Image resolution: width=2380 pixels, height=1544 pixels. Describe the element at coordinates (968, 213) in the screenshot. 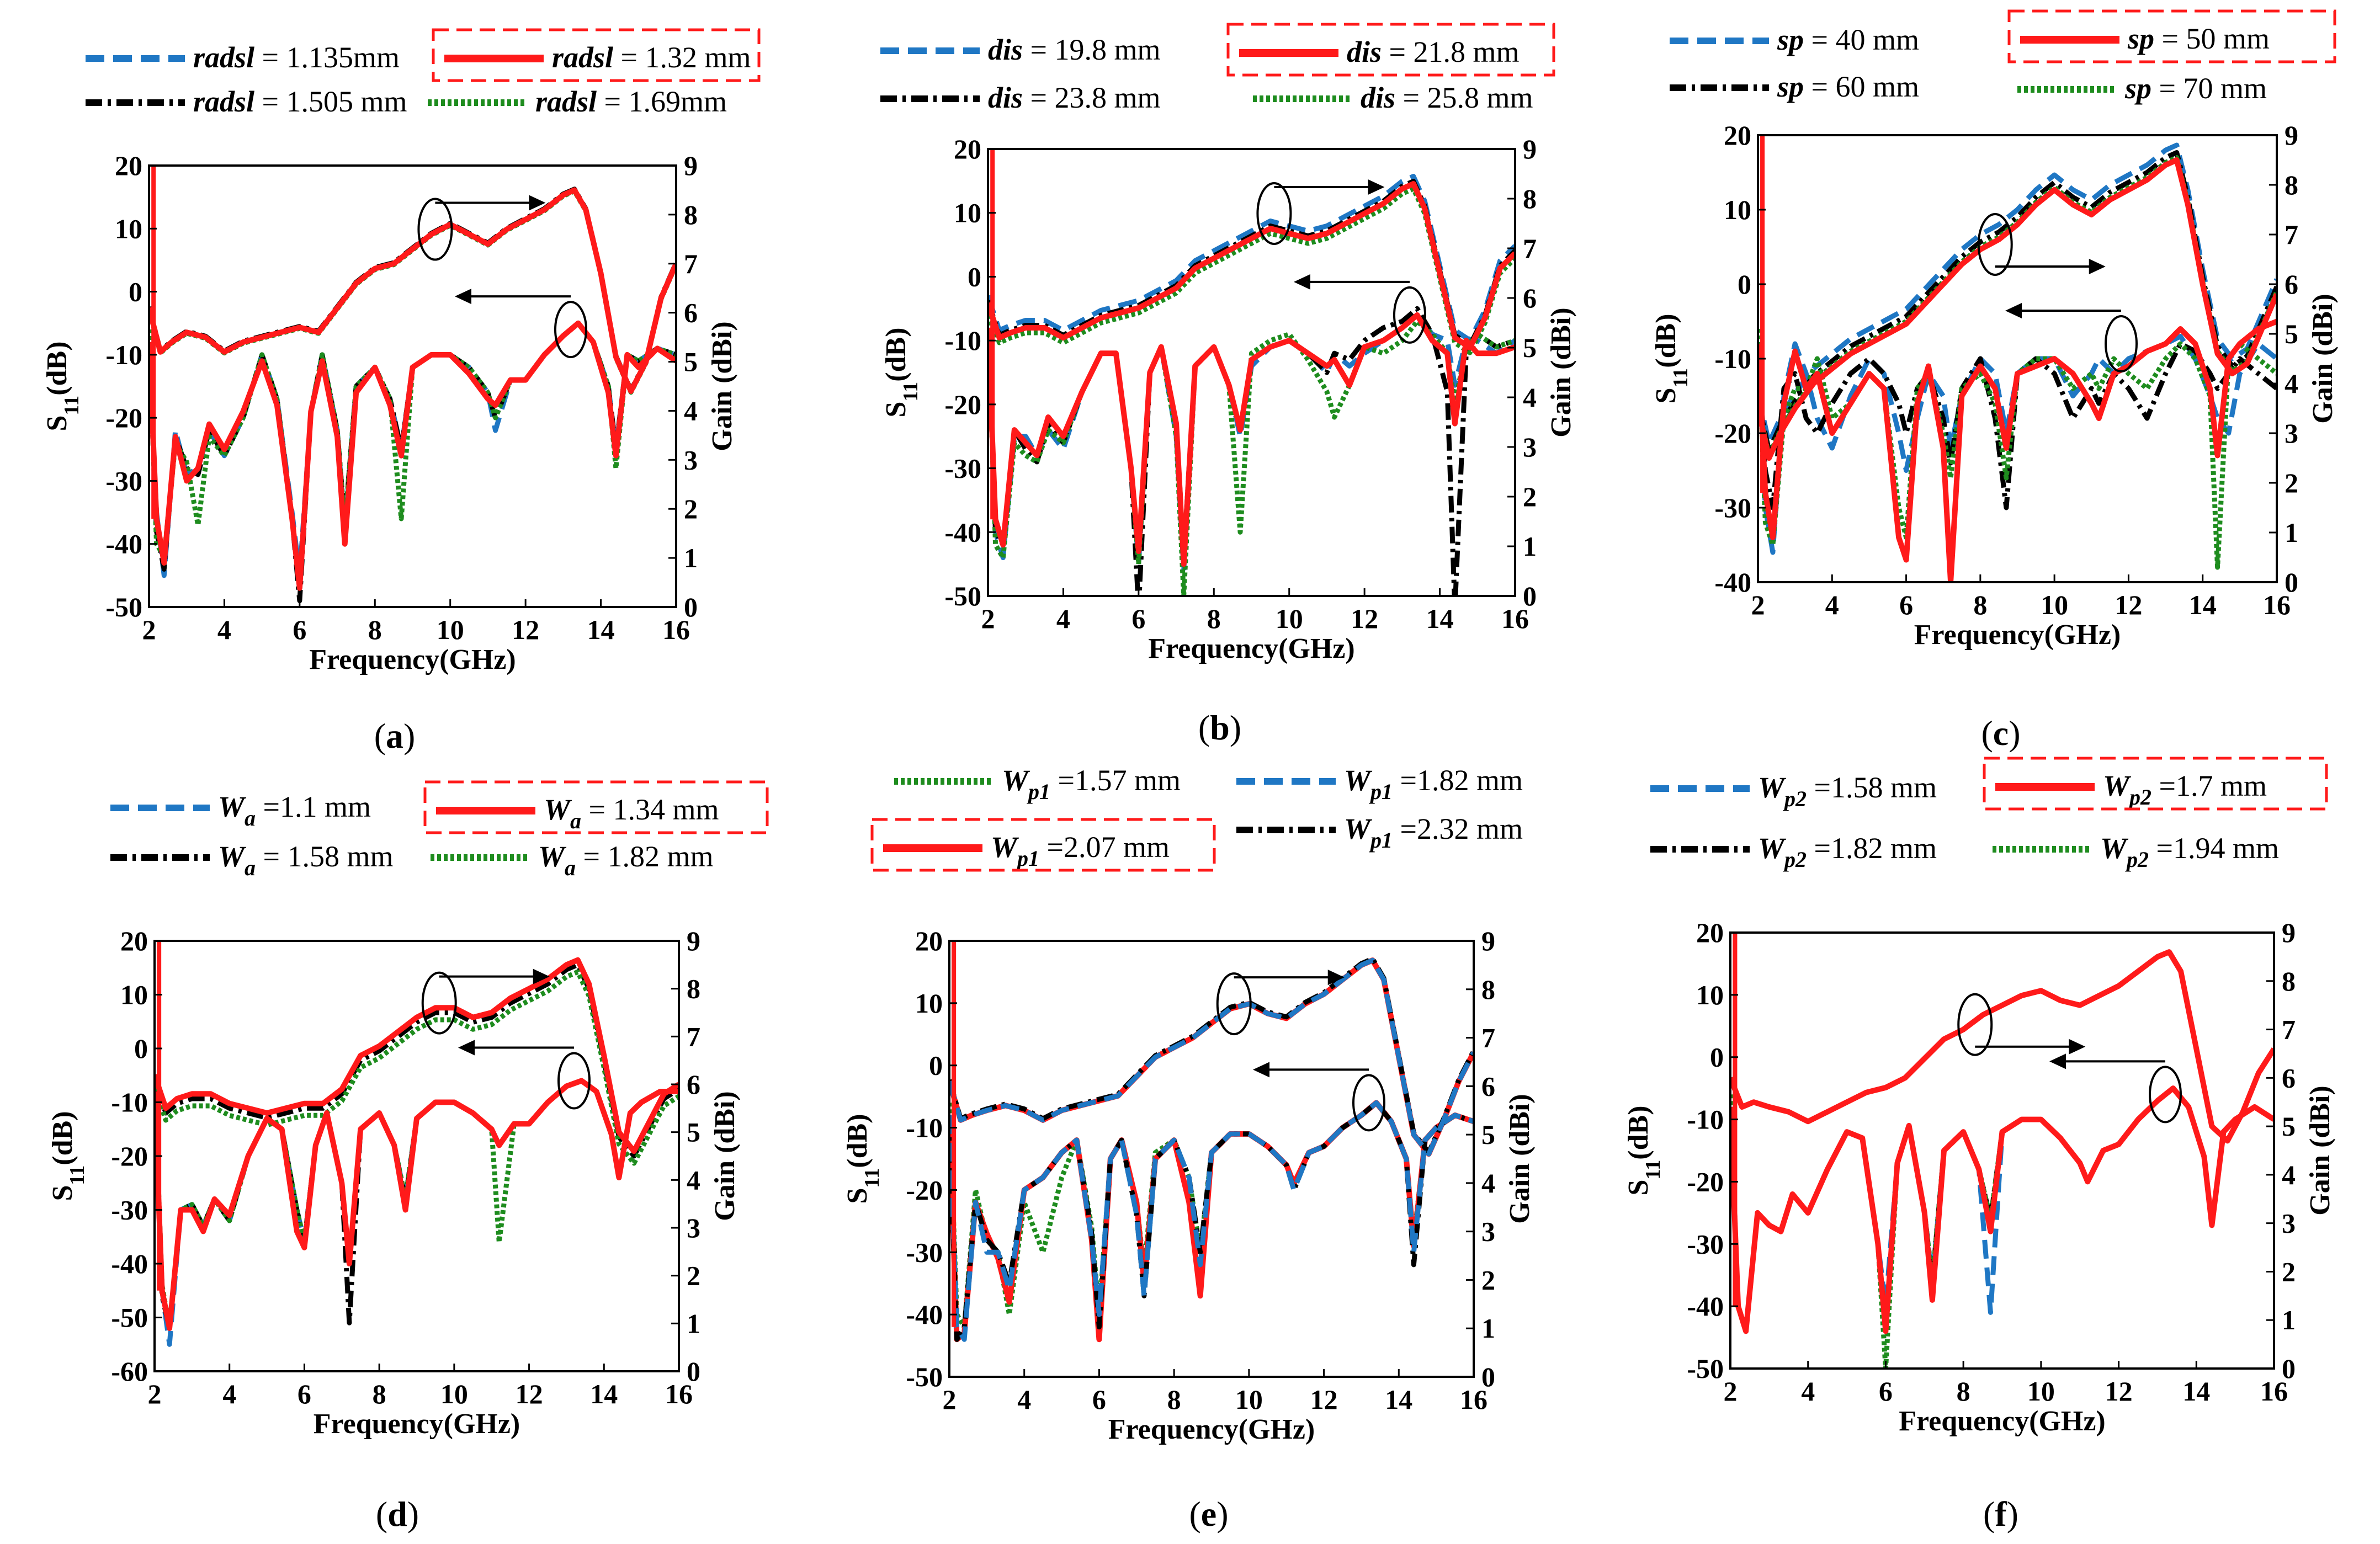

I see `y-tick-label: 10` at that location.